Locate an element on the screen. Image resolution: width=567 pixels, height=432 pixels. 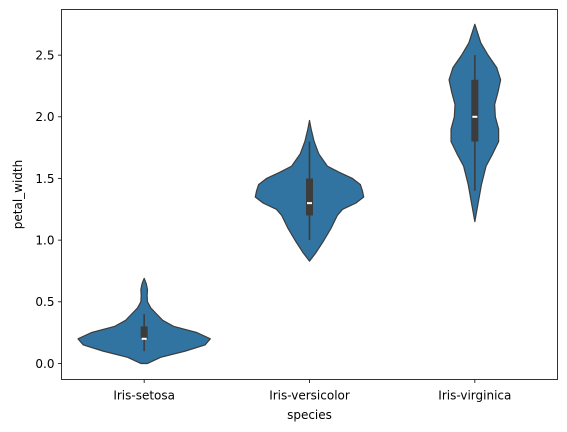
x-axis: Iris-setosa Iris-versicolor Iris-virginica is located at coordinates (312, 391).